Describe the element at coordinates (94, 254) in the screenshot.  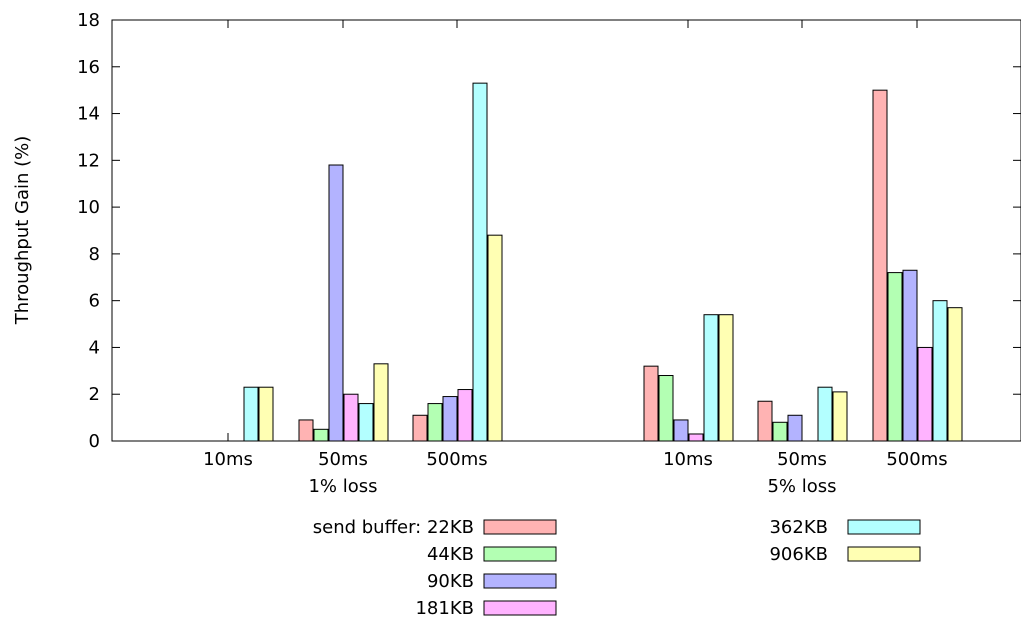
I see `y-tick-label: 8` at that location.